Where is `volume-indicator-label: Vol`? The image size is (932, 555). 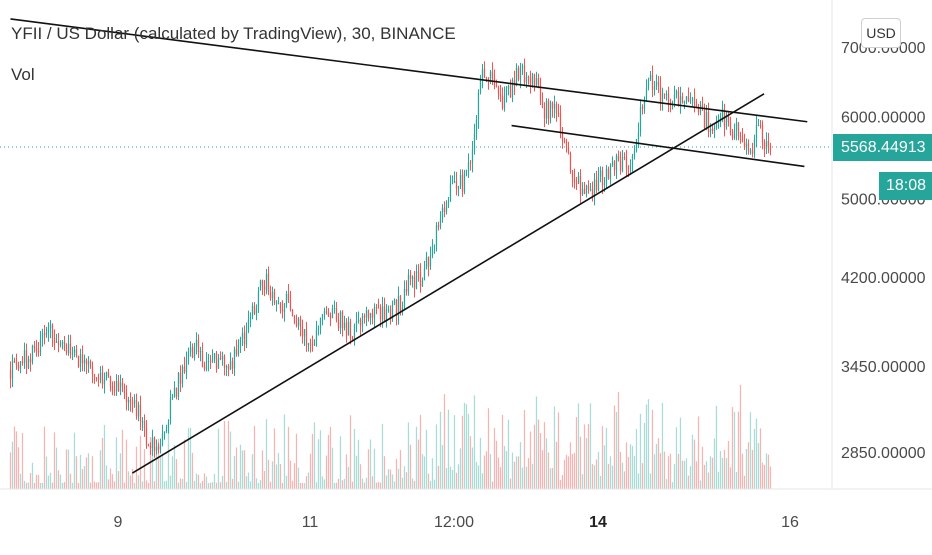 volume-indicator-label: Vol is located at coordinates (23, 74).